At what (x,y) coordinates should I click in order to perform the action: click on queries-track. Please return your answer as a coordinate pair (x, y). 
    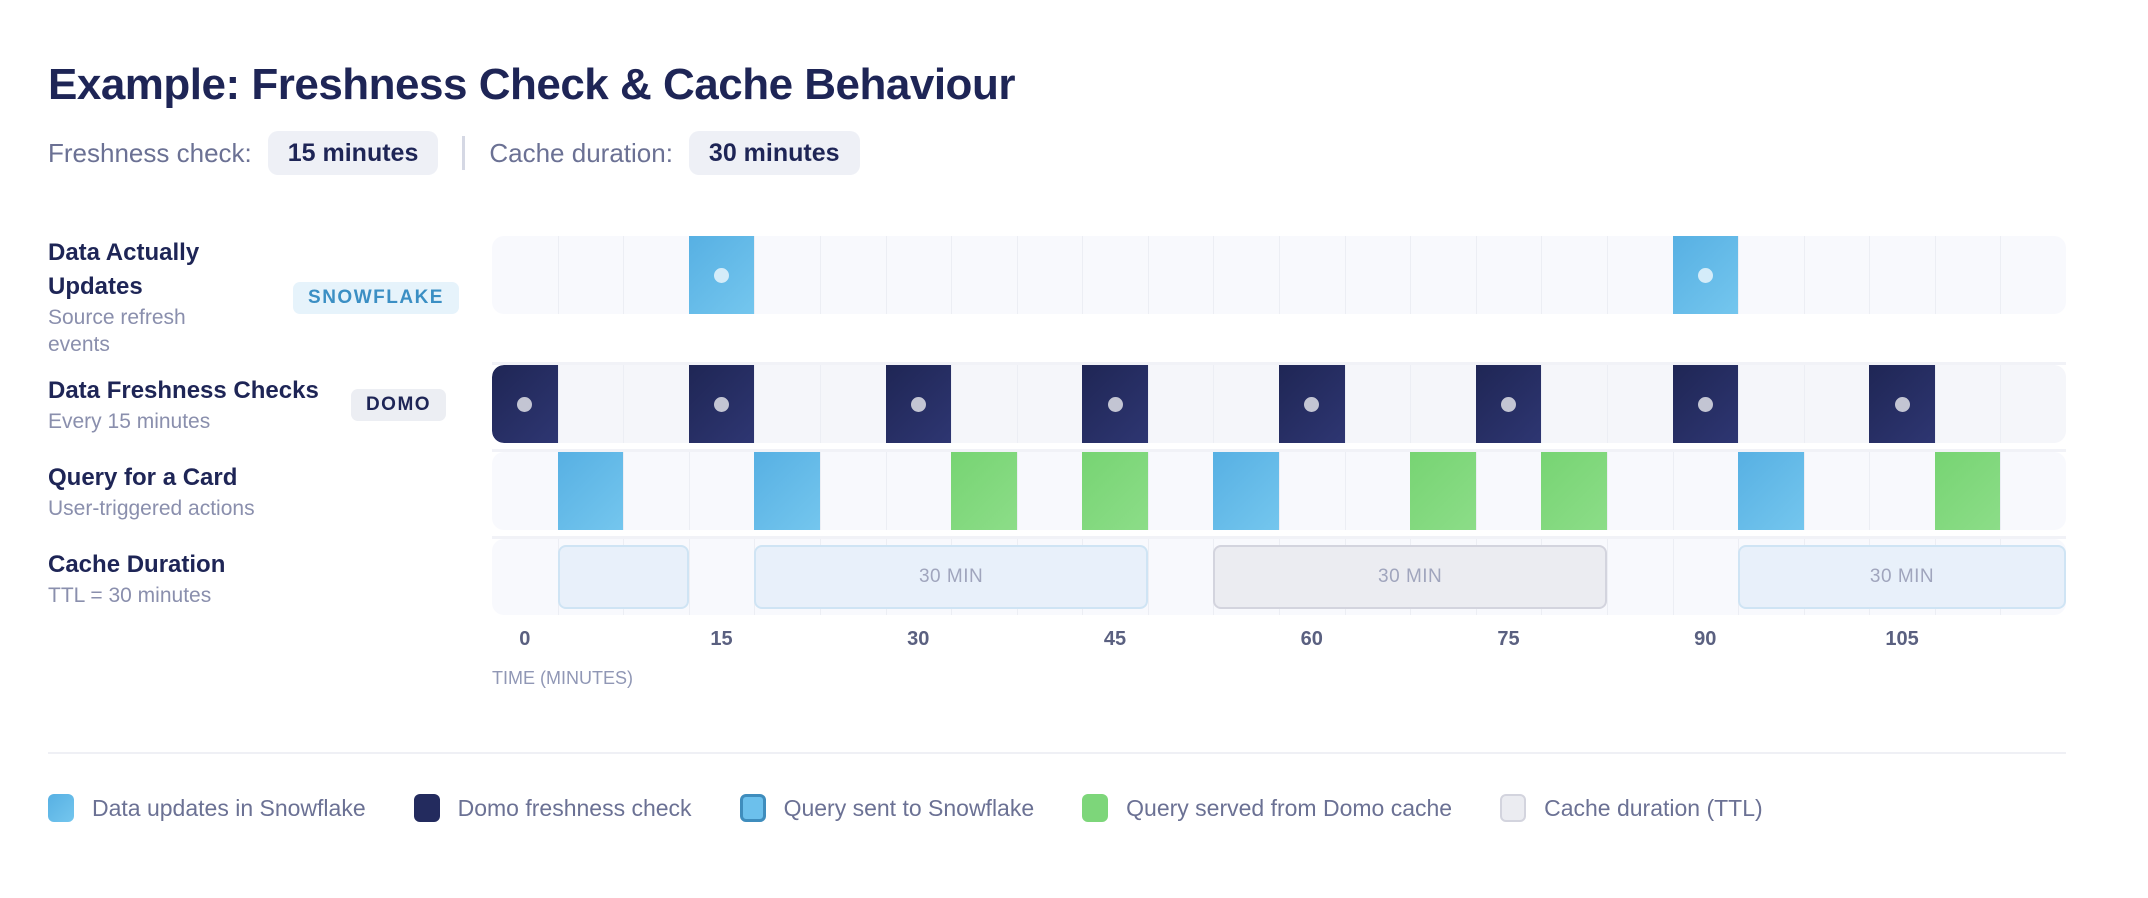
    Looking at the image, I should click on (1279, 491).